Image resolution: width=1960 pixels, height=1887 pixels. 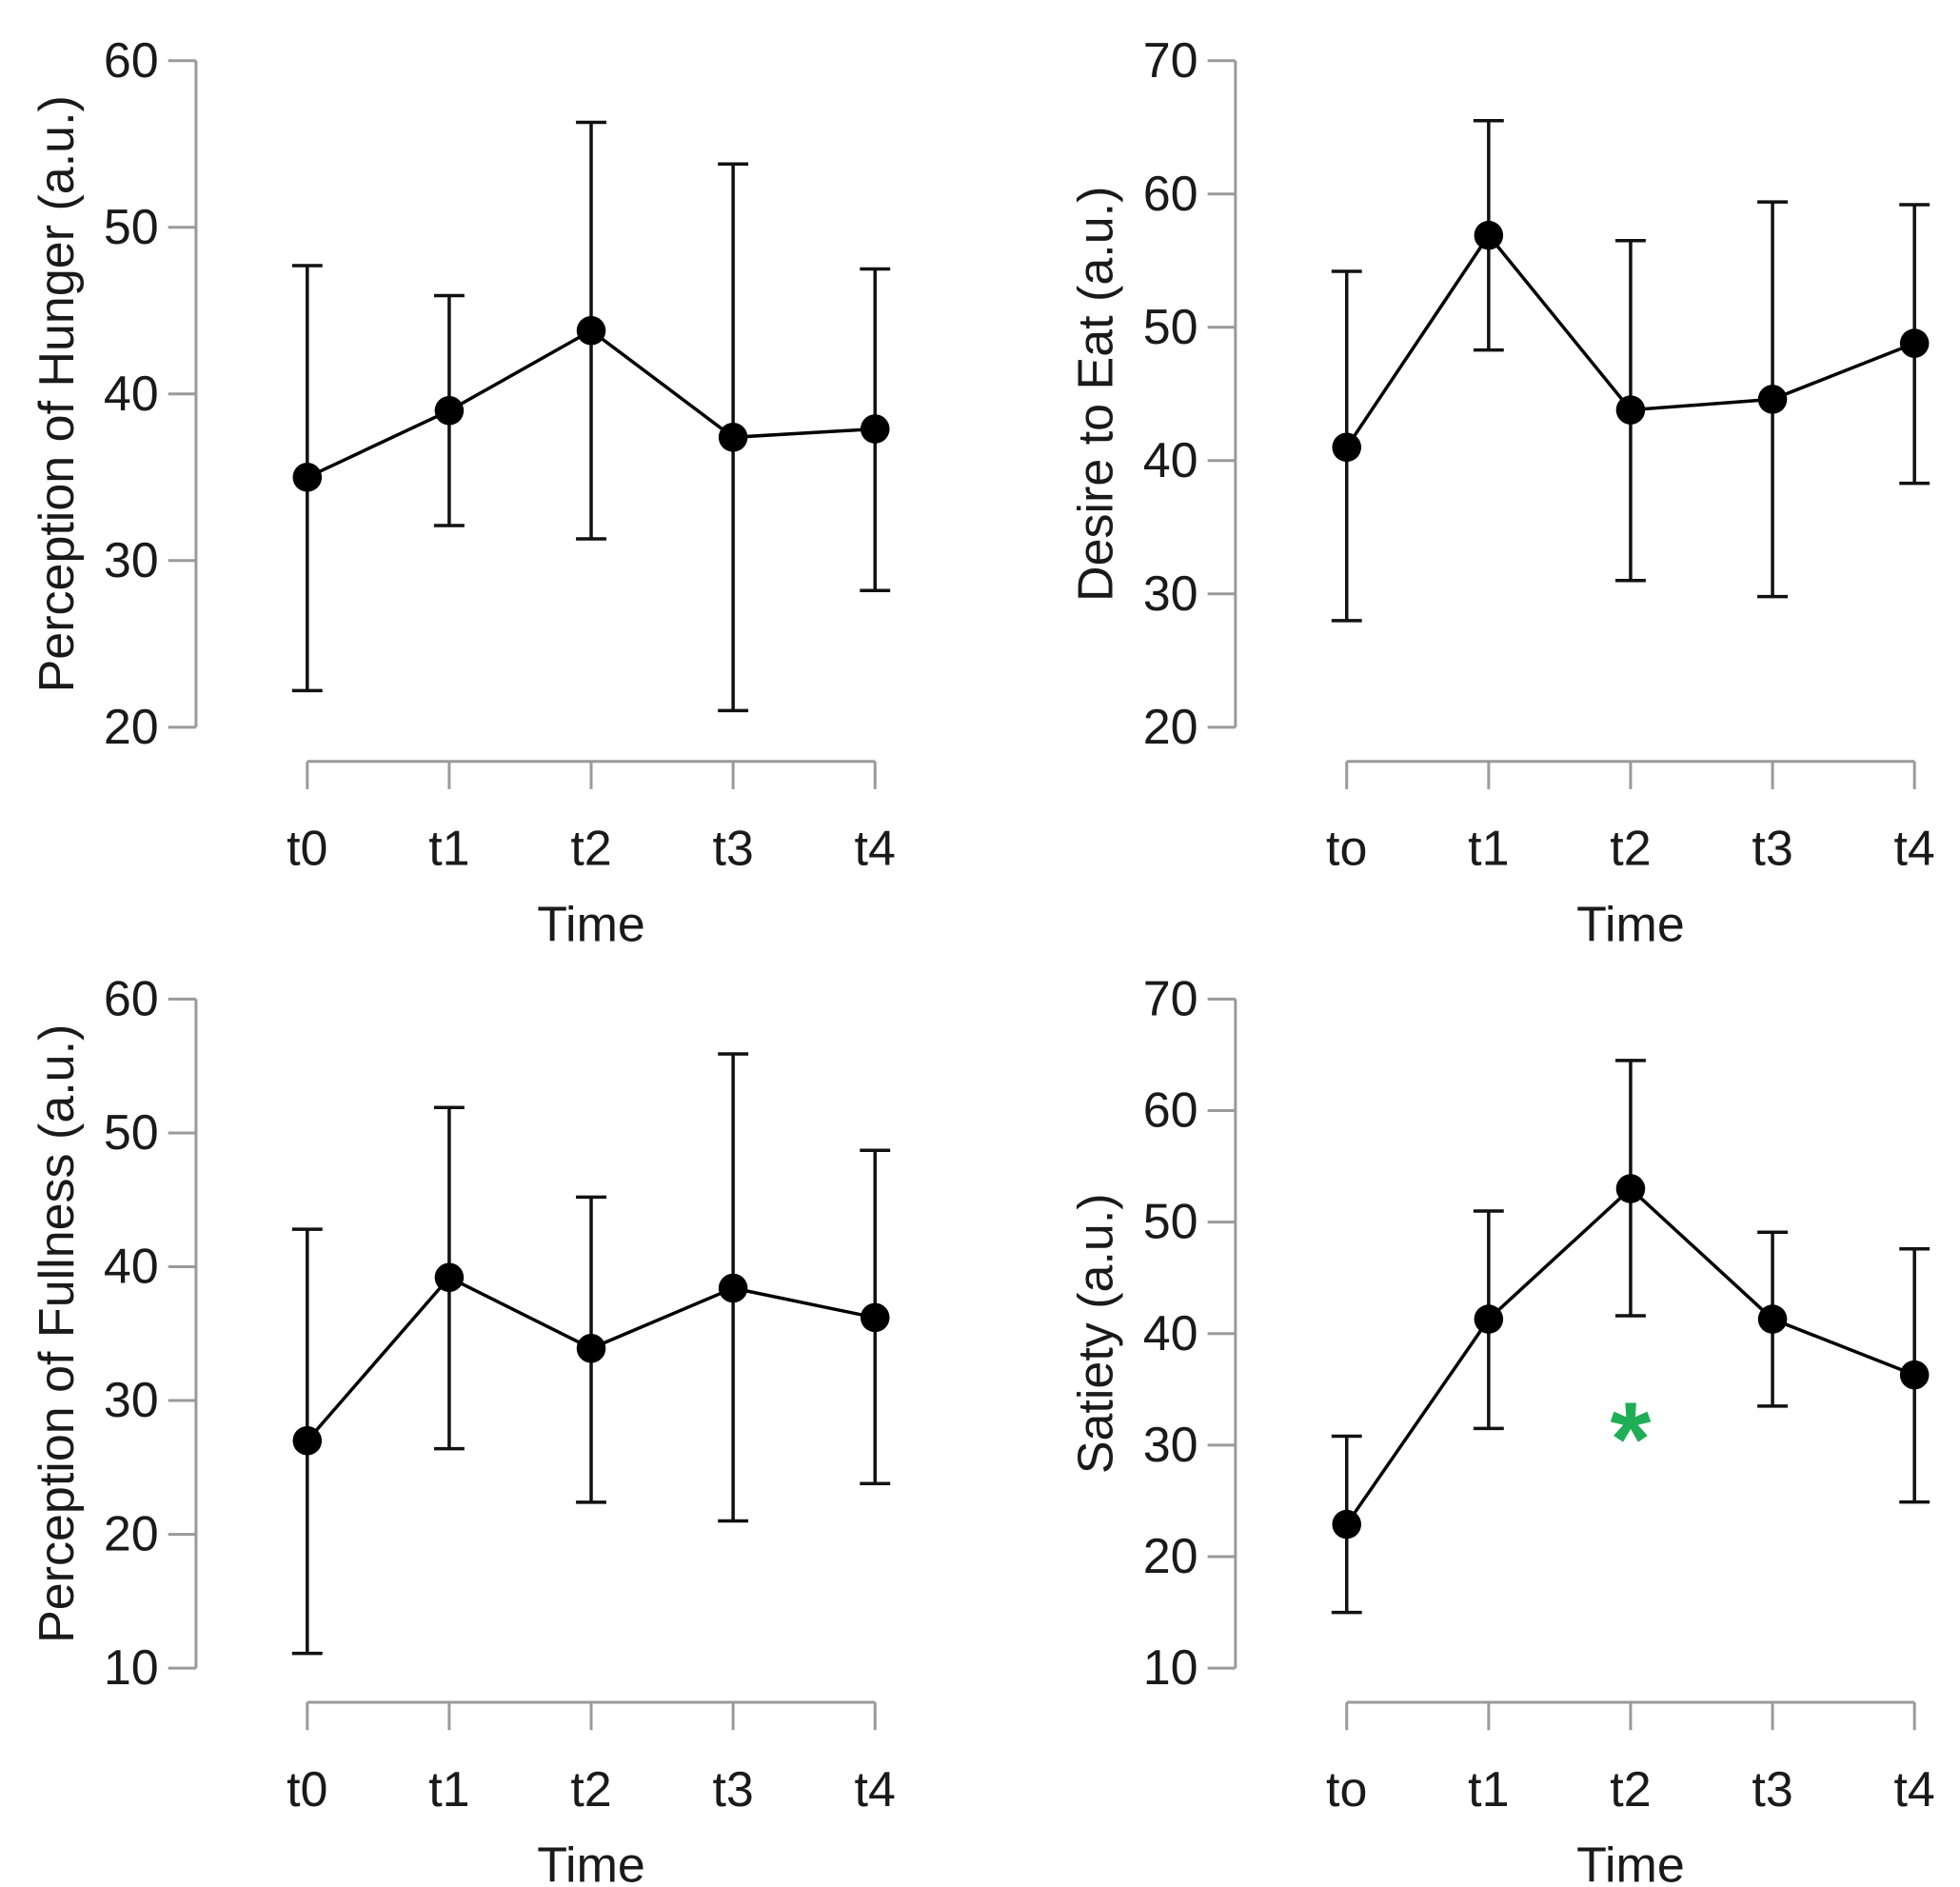 What do you see at coordinates (1096, 394) in the screenshot?
I see `y-axis-title: Desire to Eat (a.u.)` at bounding box center [1096, 394].